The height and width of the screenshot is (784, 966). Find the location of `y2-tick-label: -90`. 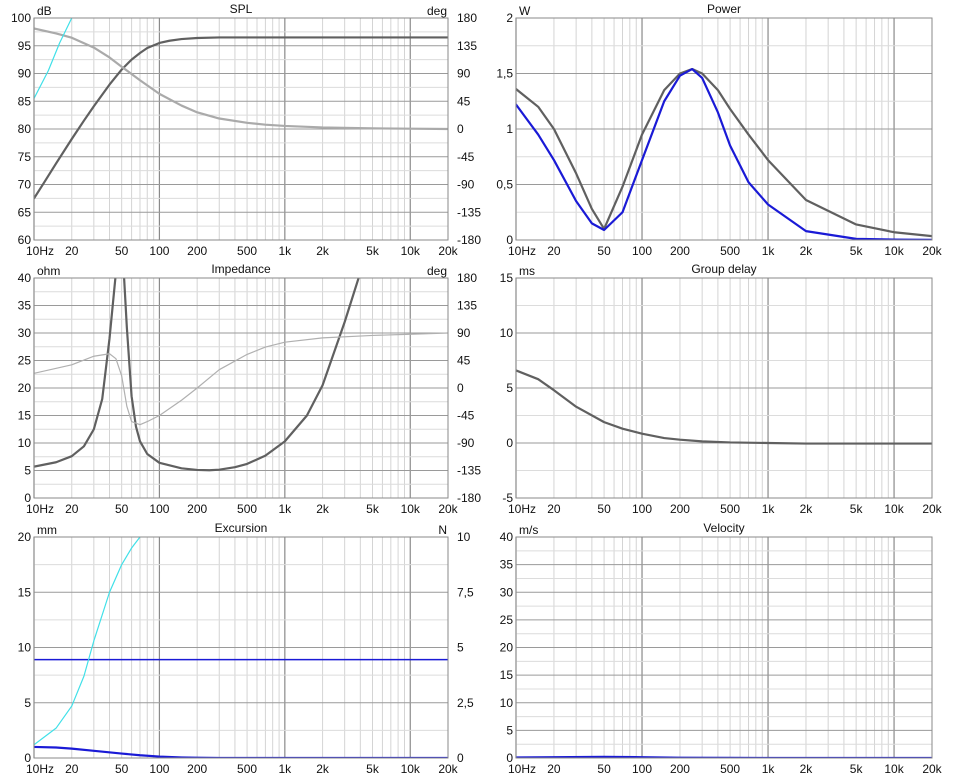

y2-tick-label: -90 is located at coordinates (466, 185).